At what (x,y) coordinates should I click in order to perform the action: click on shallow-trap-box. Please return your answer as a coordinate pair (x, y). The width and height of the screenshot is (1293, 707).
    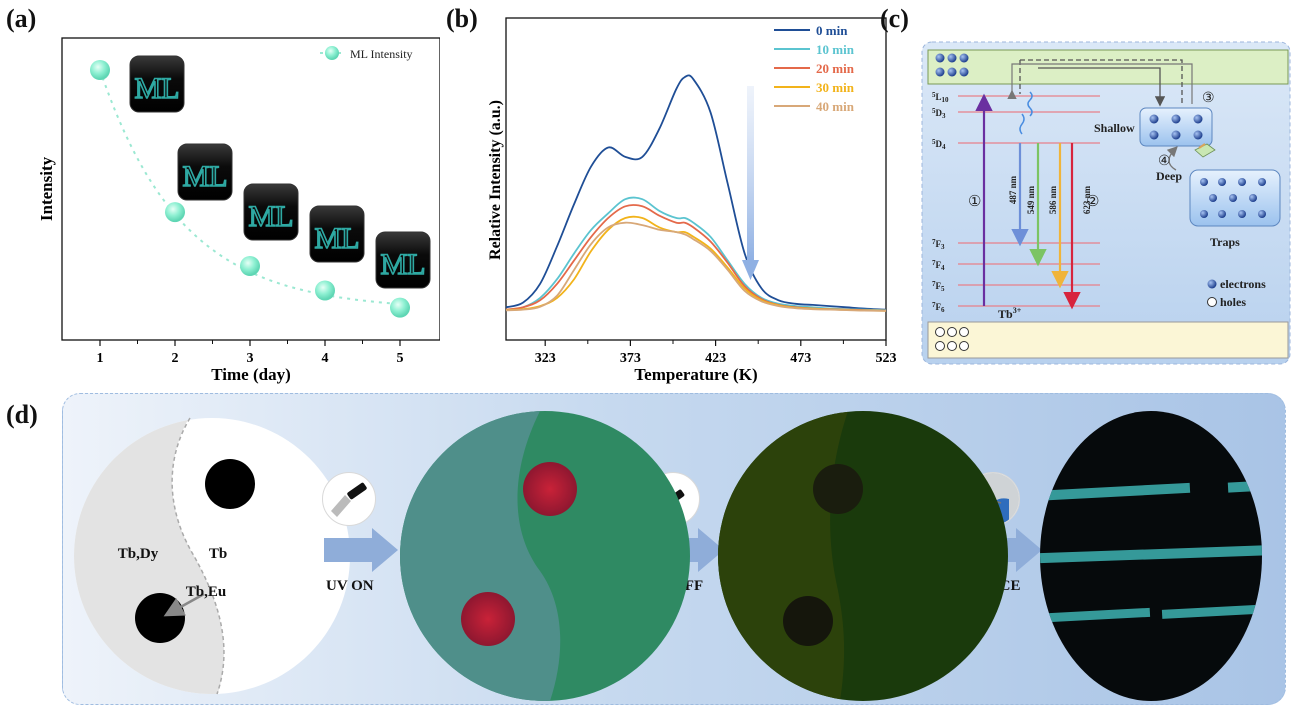
    Looking at the image, I should click on (1176, 127).